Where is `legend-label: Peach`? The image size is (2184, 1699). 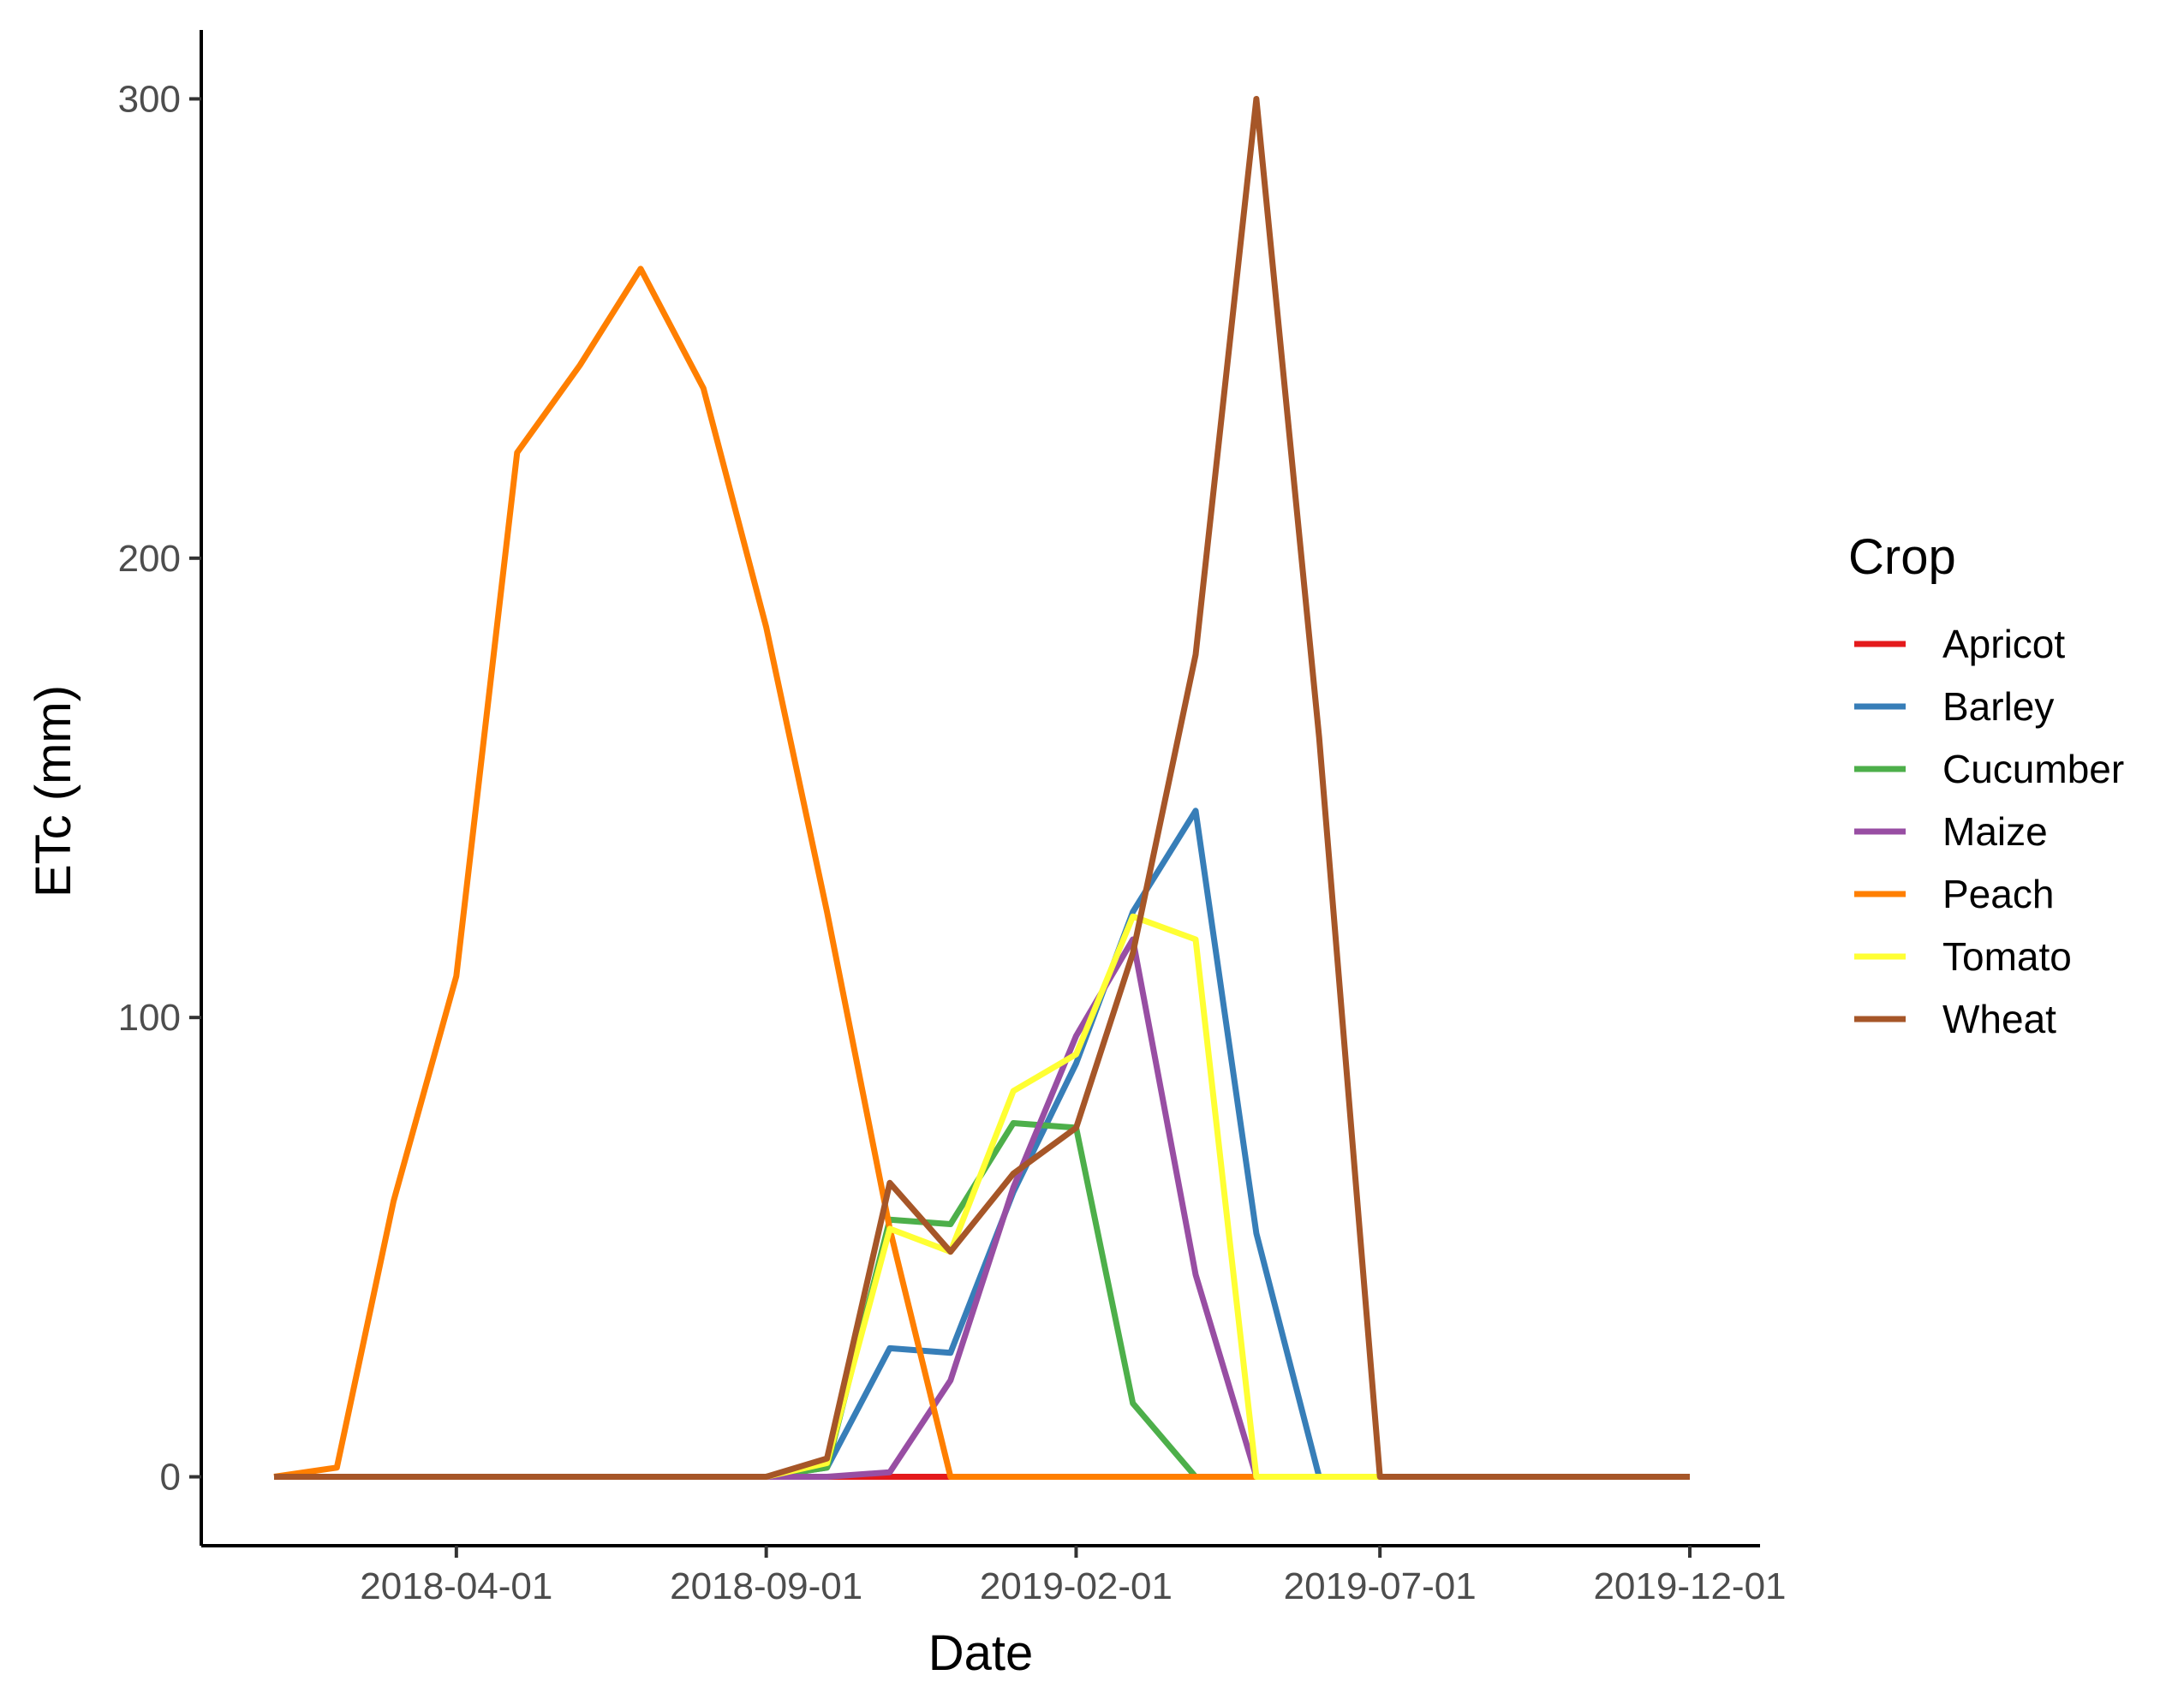
legend-label: Peach is located at coordinates (1998, 894).